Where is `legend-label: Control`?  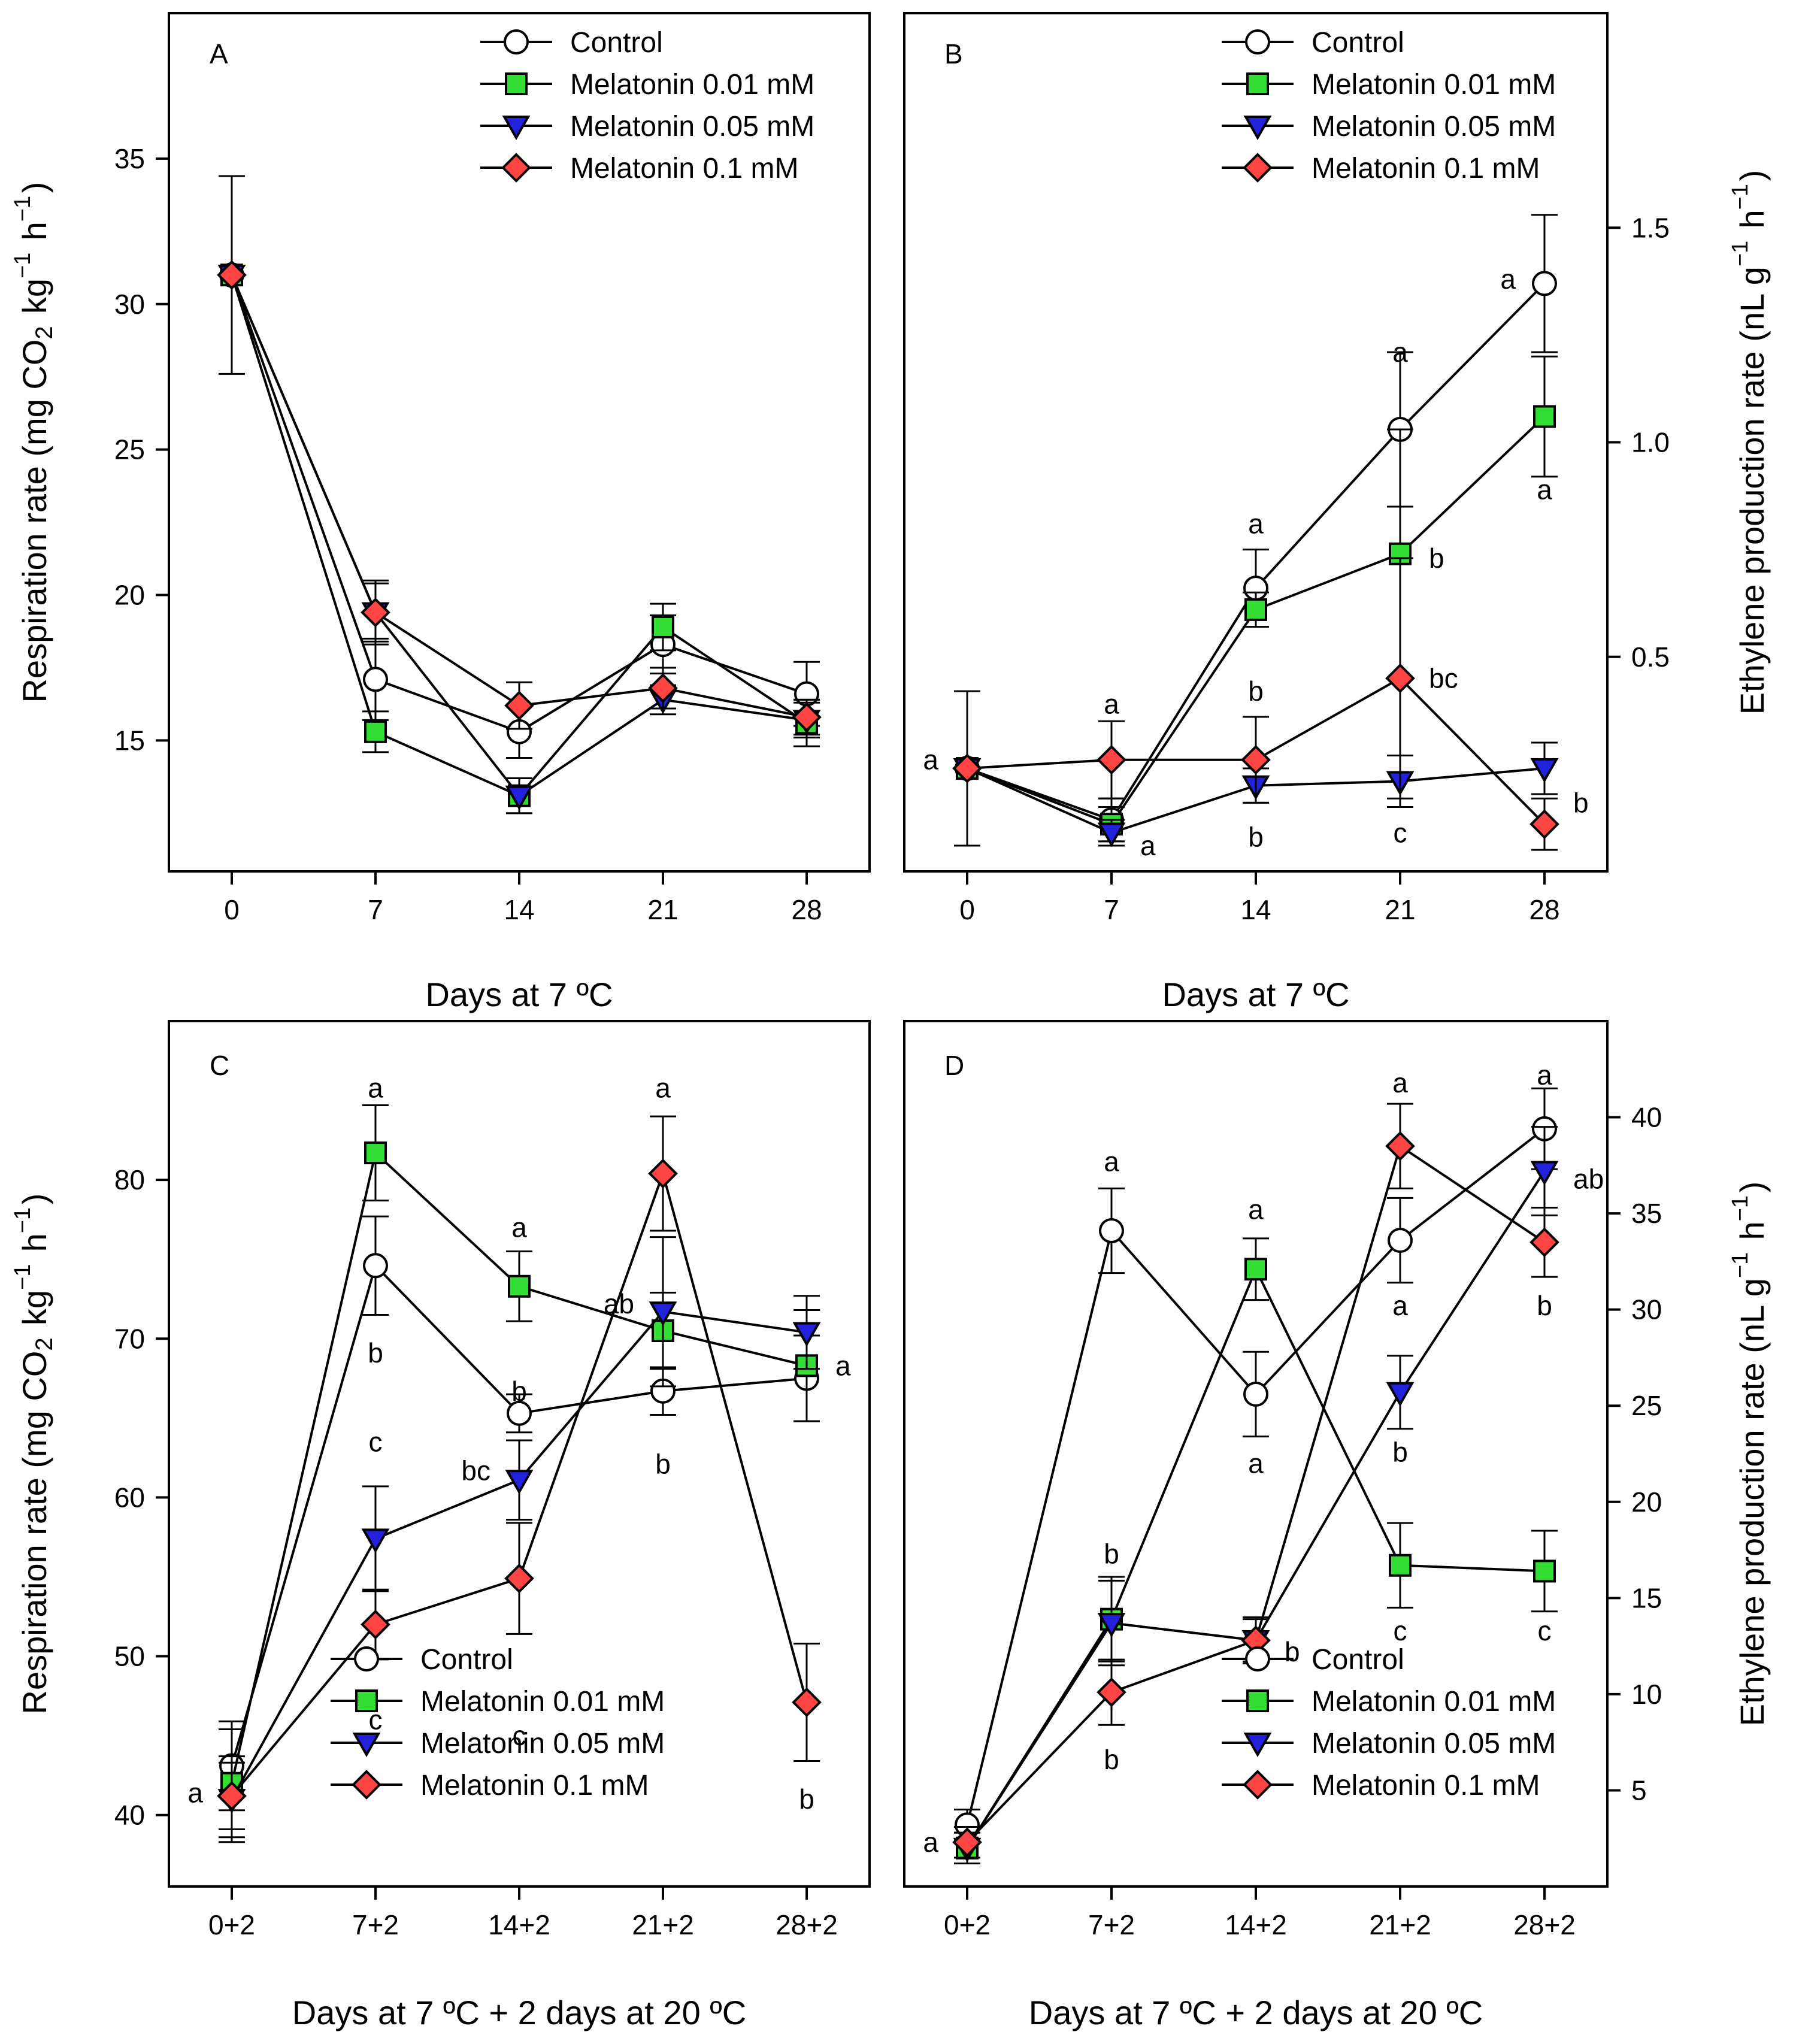
legend-label: Control is located at coordinates (616, 43).